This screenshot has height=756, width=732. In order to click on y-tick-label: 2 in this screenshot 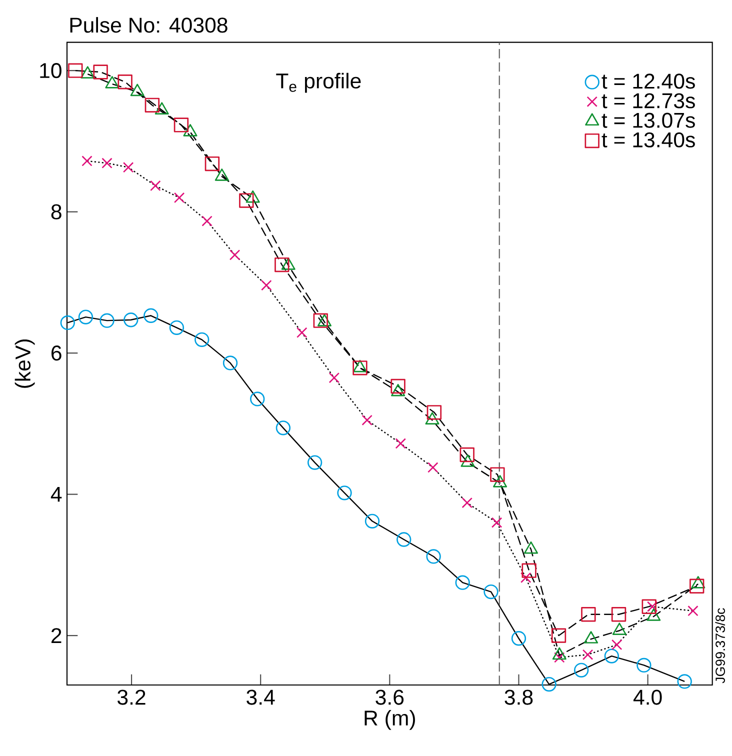, I will do `click(56, 636)`.